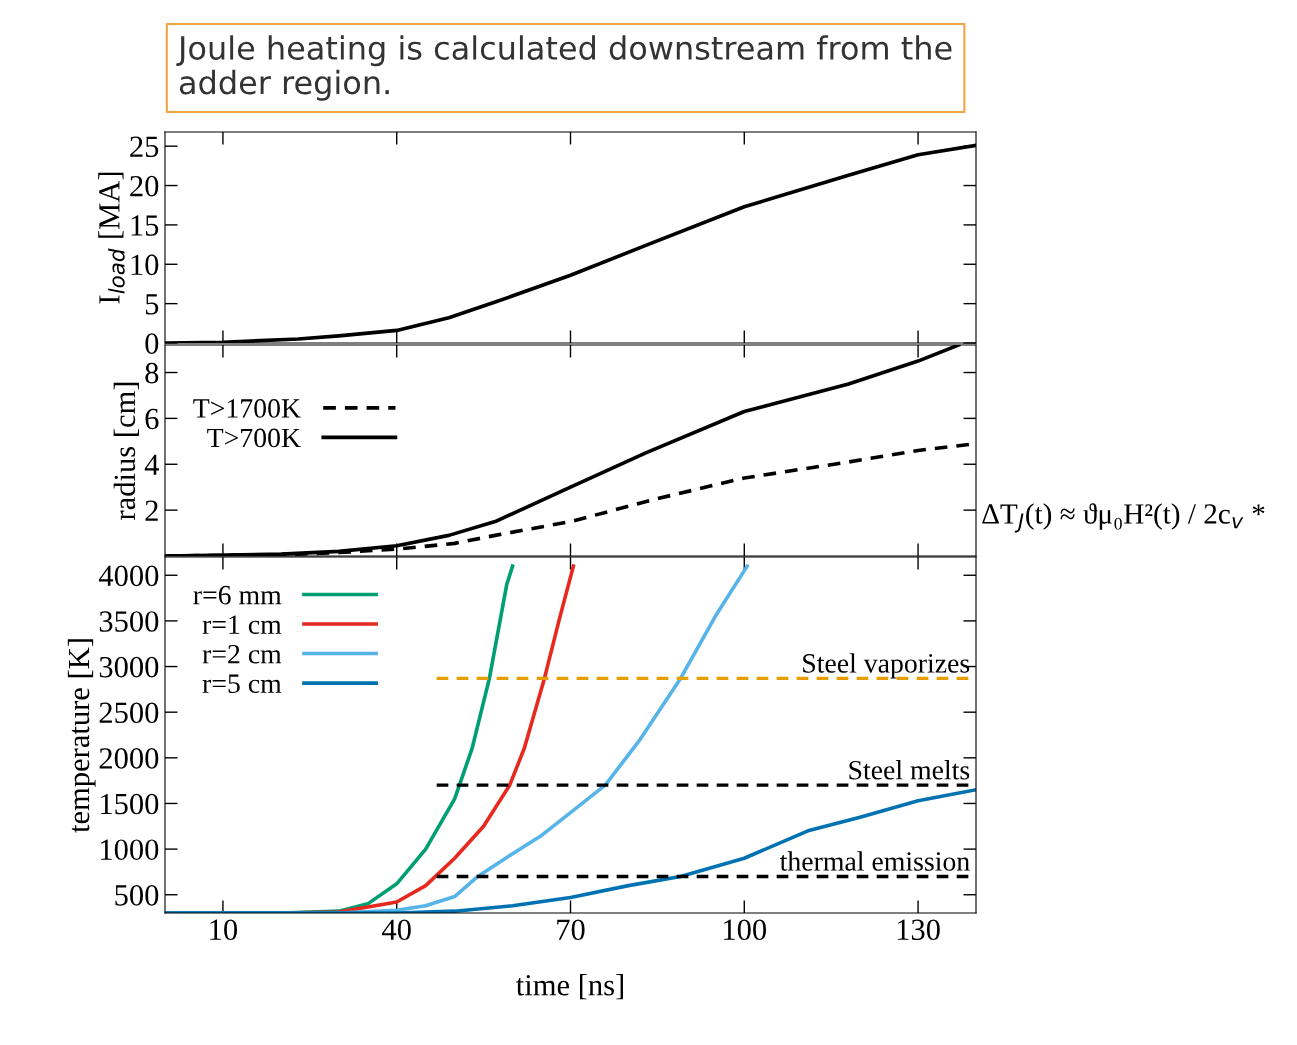 The width and height of the screenshot is (1297, 1045). What do you see at coordinates (254, 438) in the screenshot?
I see `legend-label: T>700K` at bounding box center [254, 438].